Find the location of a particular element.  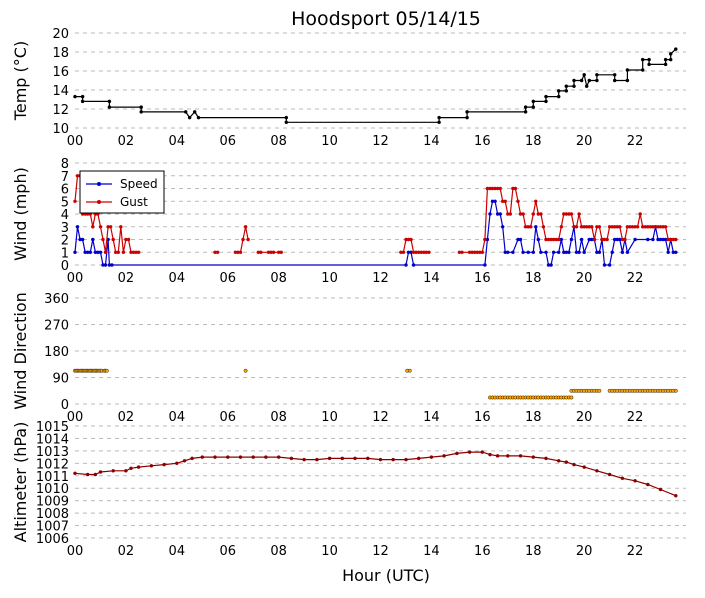

x-axis-label: Hour (UTC) is located at coordinates (386, 575).